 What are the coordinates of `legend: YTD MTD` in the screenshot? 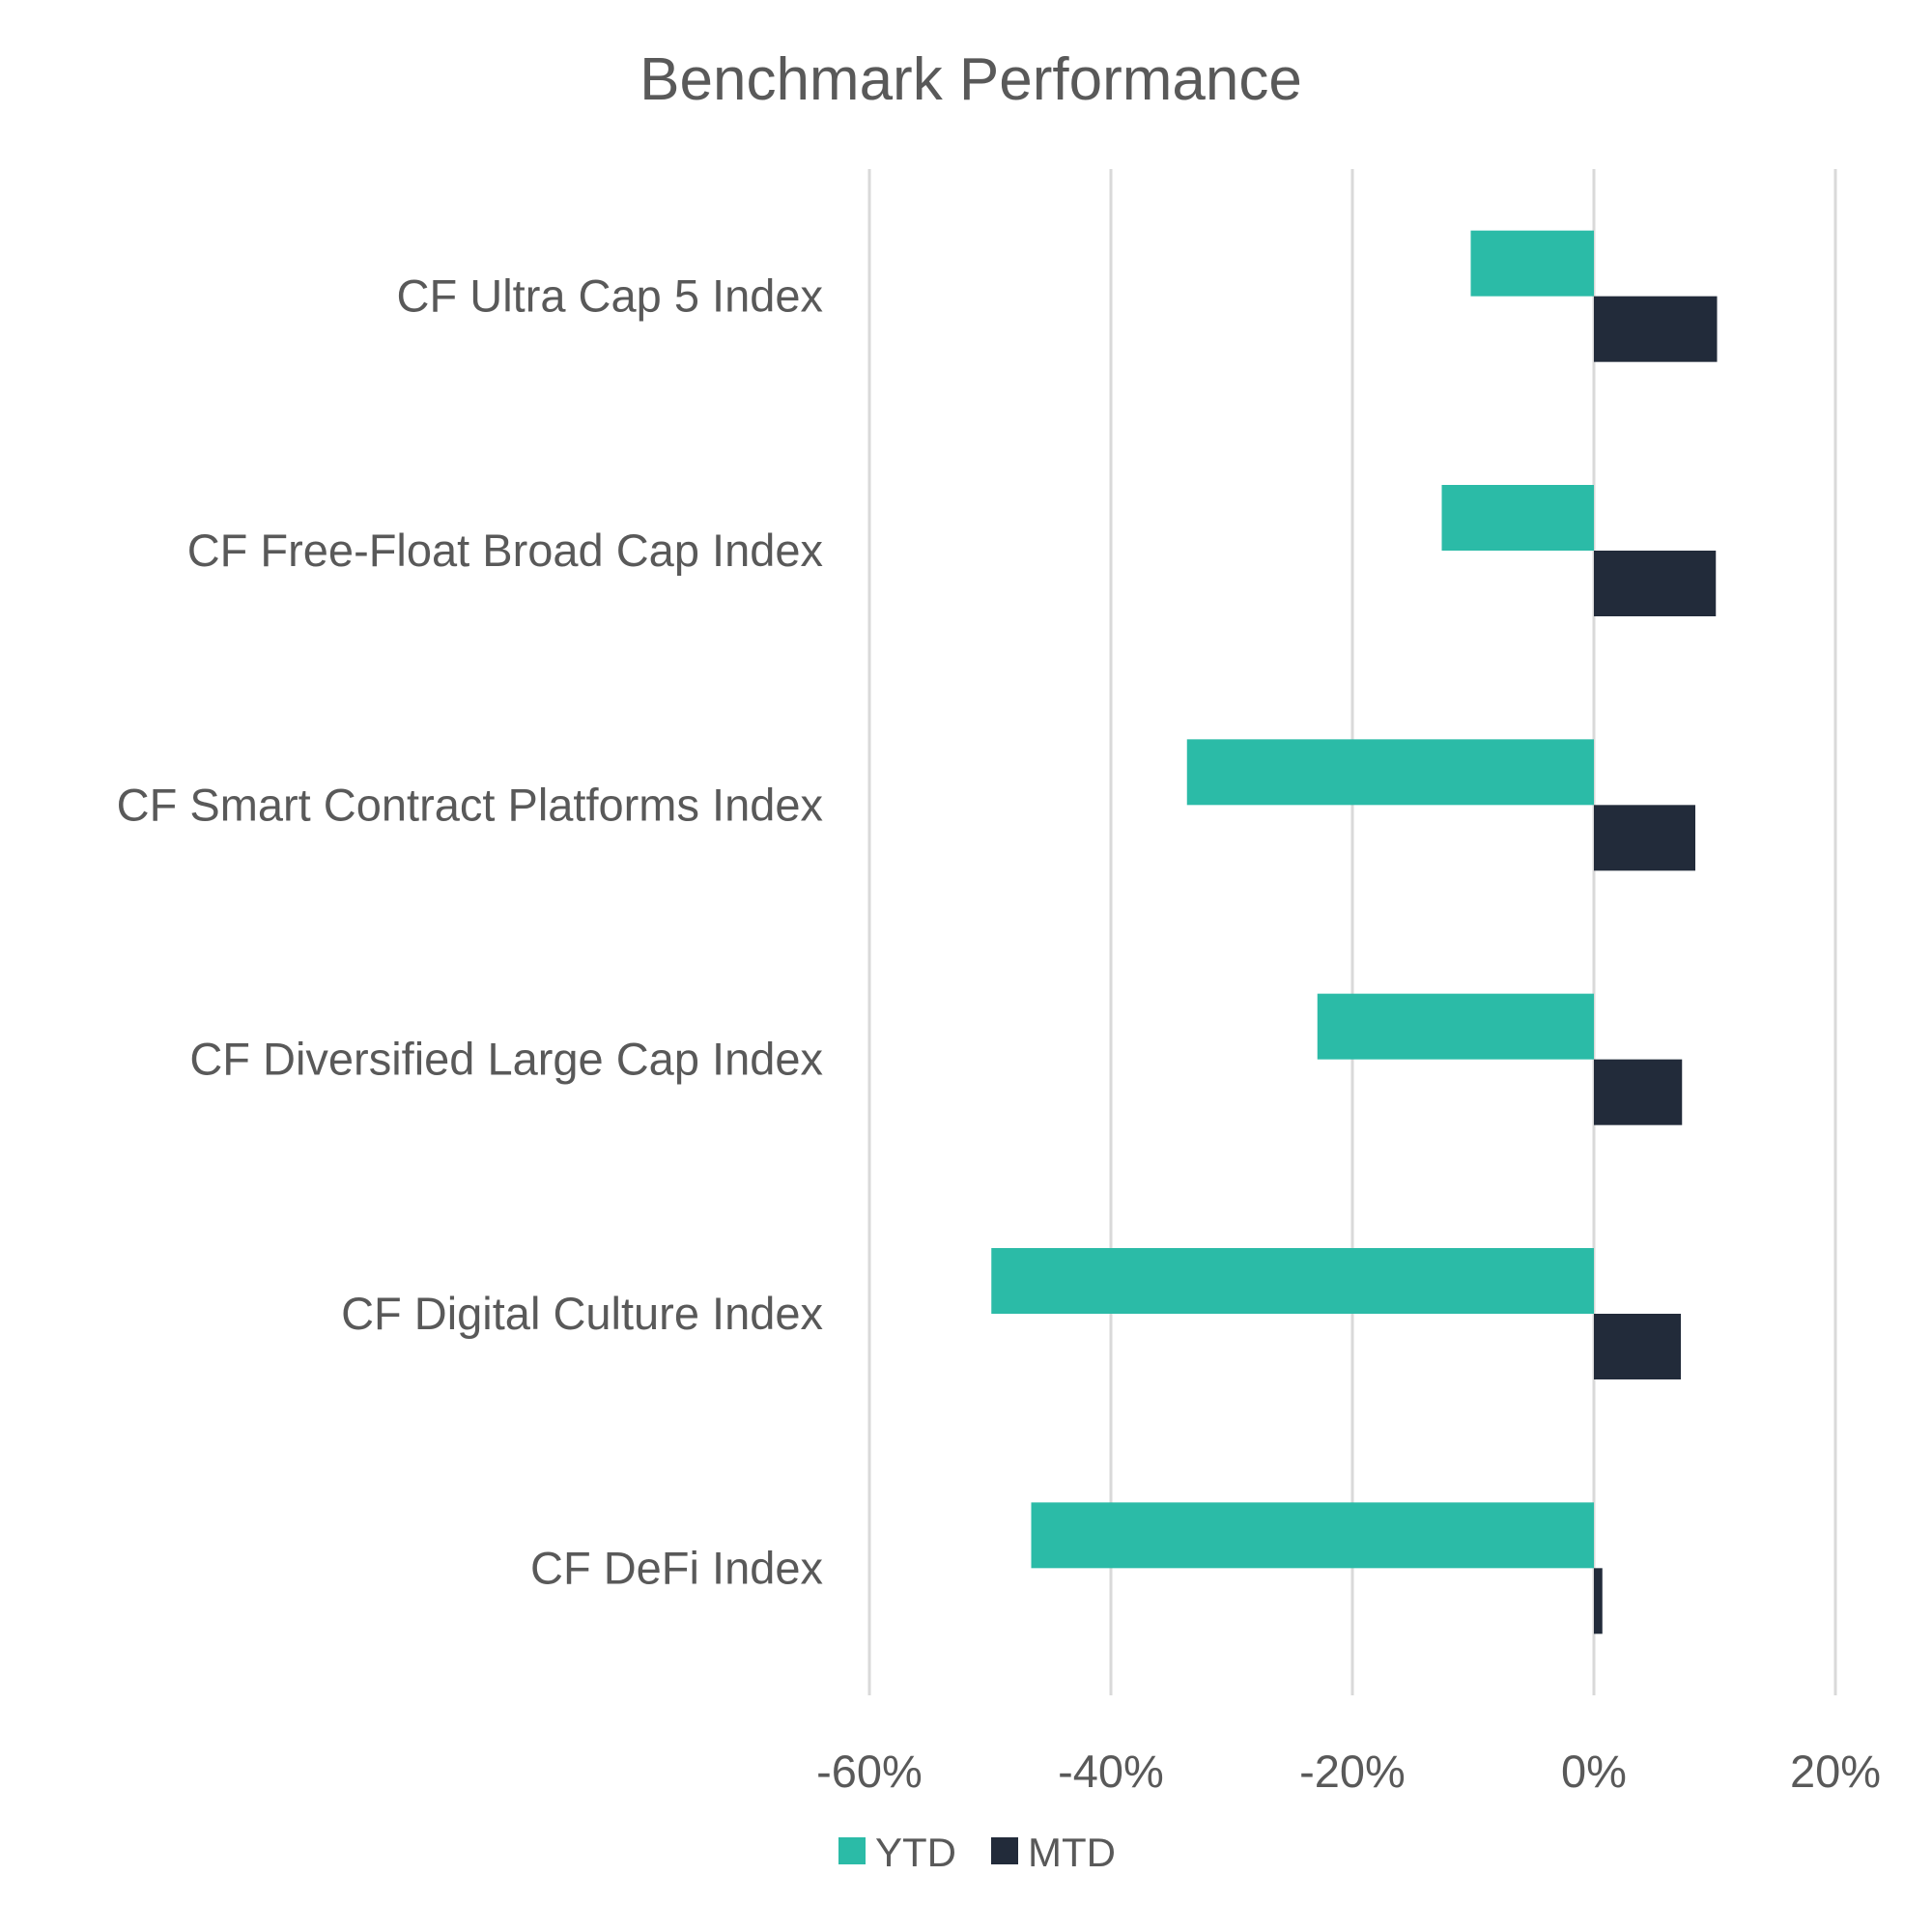 It's located at (977, 1852).